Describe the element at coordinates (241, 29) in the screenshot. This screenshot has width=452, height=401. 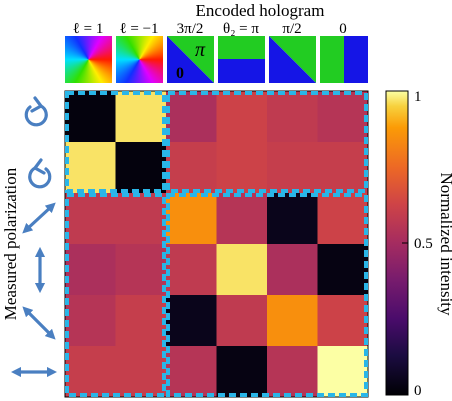
I see `column-label-3: θ₂ = π` at that location.